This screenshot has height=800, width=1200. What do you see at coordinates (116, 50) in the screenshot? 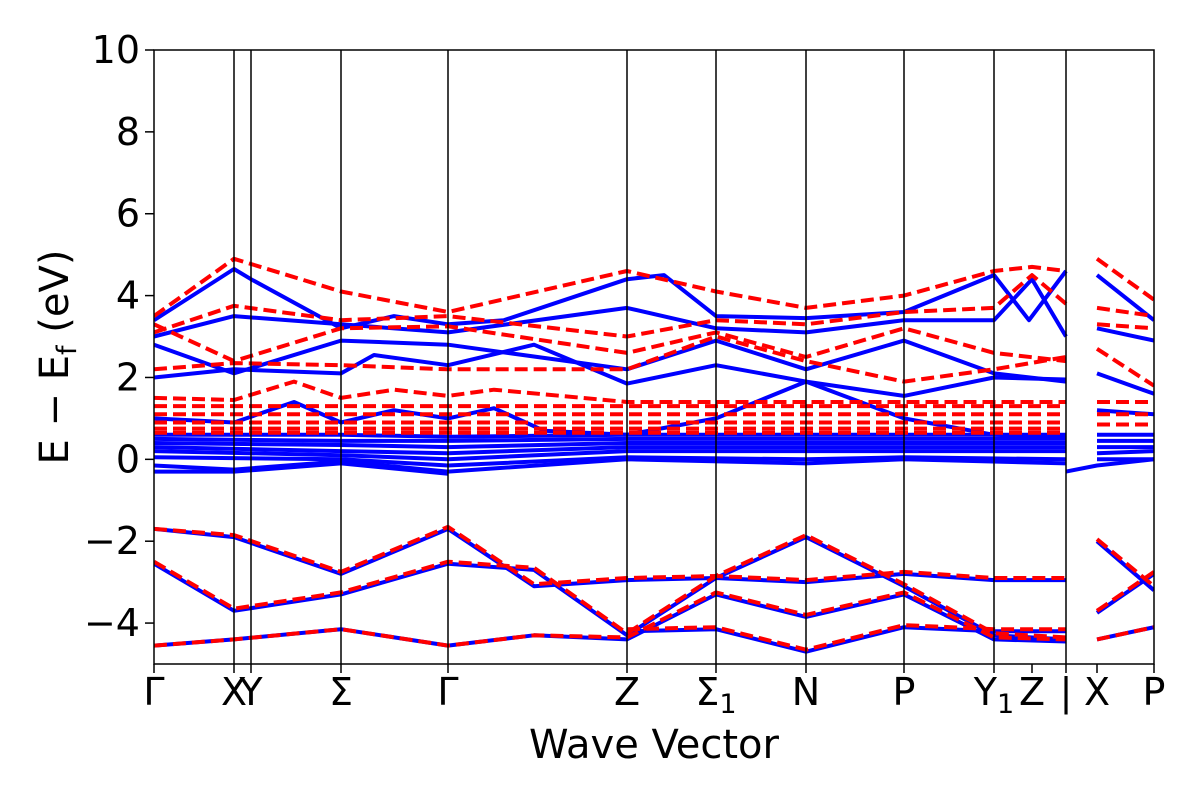
I see `y-tick-label: 10` at bounding box center [116, 50].